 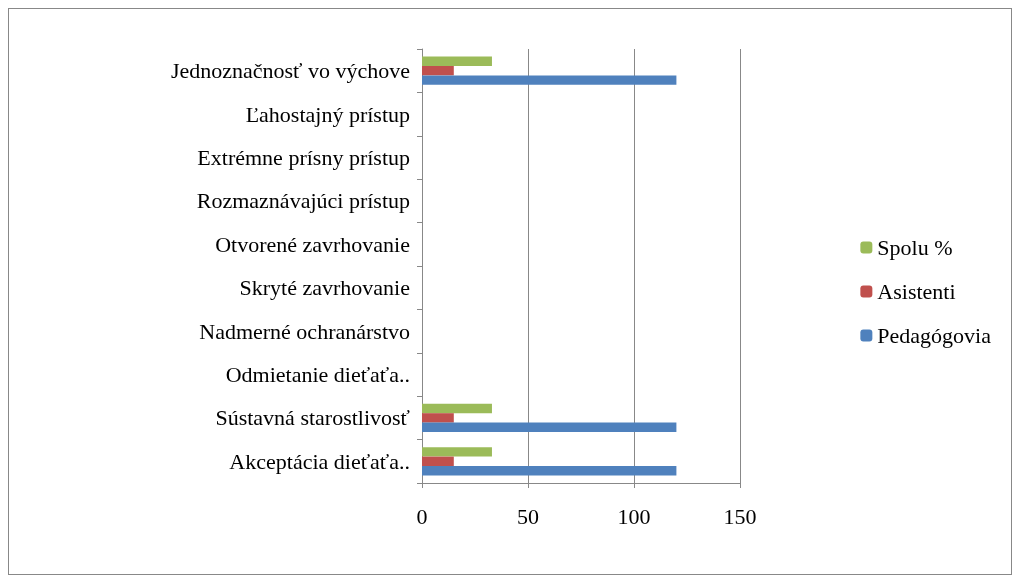 What do you see at coordinates (324, 288) in the screenshot?
I see `y-tick-label: Skryté zavrhovanie` at bounding box center [324, 288].